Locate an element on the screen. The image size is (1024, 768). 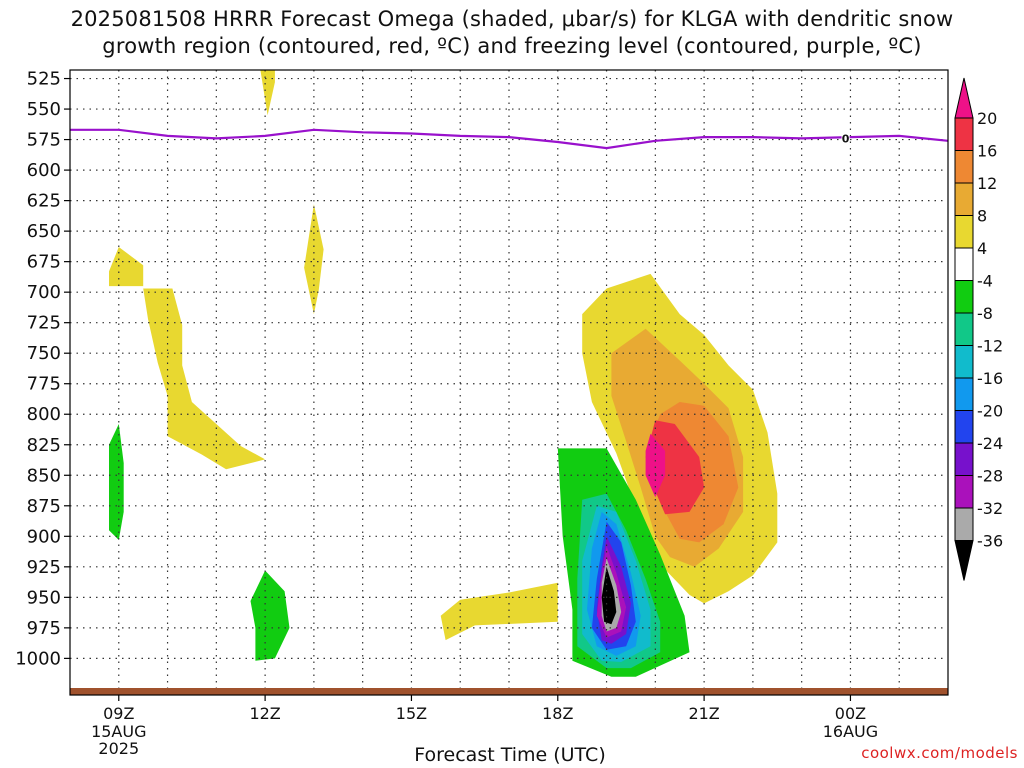
x-tick-label: 12Z is located at coordinates (264, 713).